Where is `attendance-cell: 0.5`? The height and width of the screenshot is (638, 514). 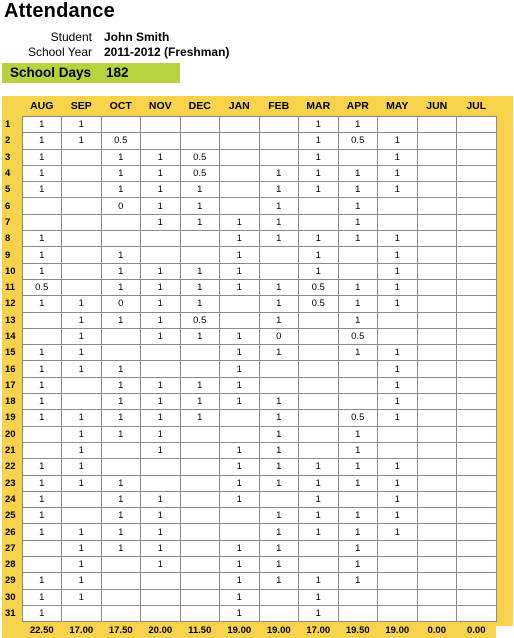
attendance-cell: 0.5 is located at coordinates (357, 418).